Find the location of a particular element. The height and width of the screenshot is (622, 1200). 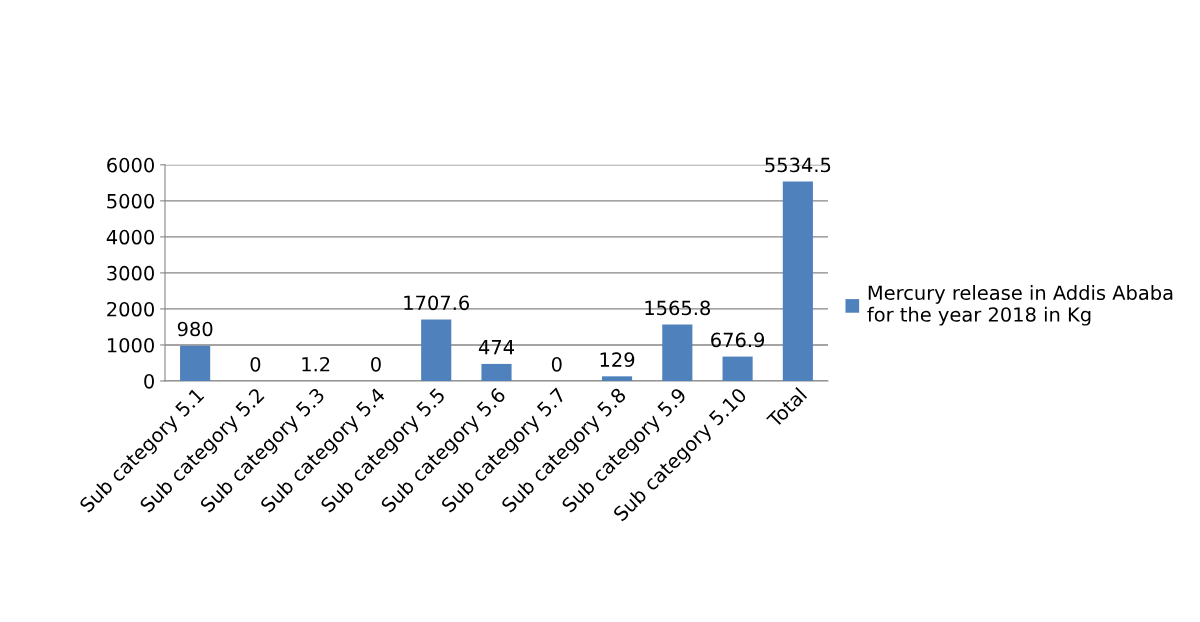

data-label: 1565.8 is located at coordinates (678, 308).